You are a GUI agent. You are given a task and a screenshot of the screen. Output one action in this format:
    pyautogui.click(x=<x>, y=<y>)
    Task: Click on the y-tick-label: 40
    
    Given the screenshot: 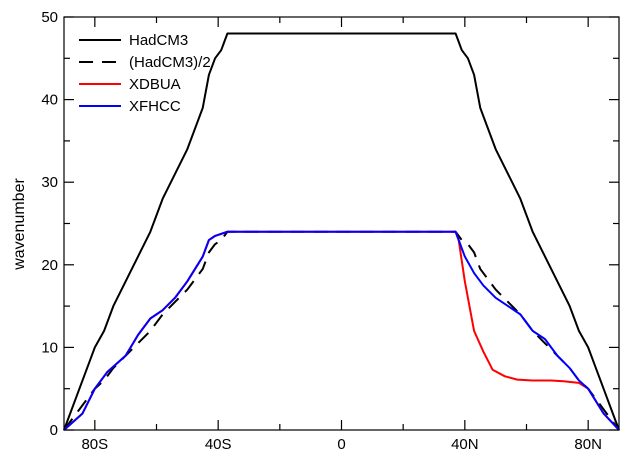 What is the action you would take?
    pyautogui.click(x=49, y=100)
    